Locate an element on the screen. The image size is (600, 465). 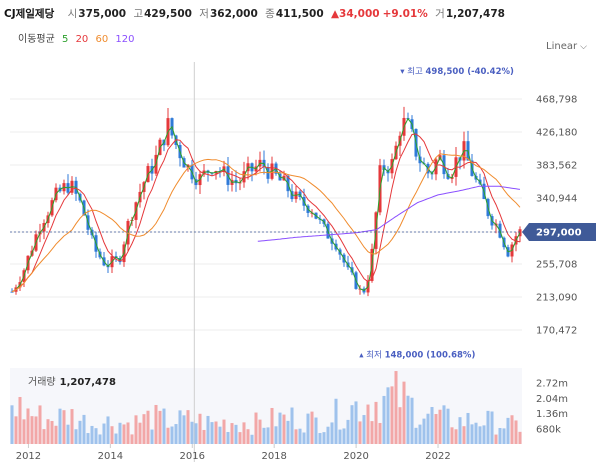
chevron-down-icon: ⌵ is located at coordinates (583, 47).